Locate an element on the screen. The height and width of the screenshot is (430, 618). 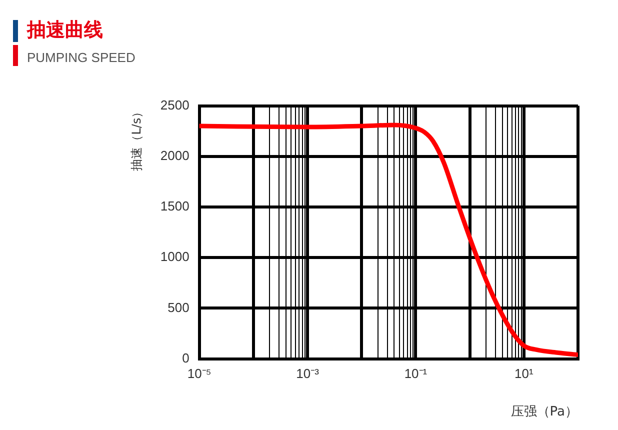
y-tick-label: 500 is located at coordinates (179, 307).